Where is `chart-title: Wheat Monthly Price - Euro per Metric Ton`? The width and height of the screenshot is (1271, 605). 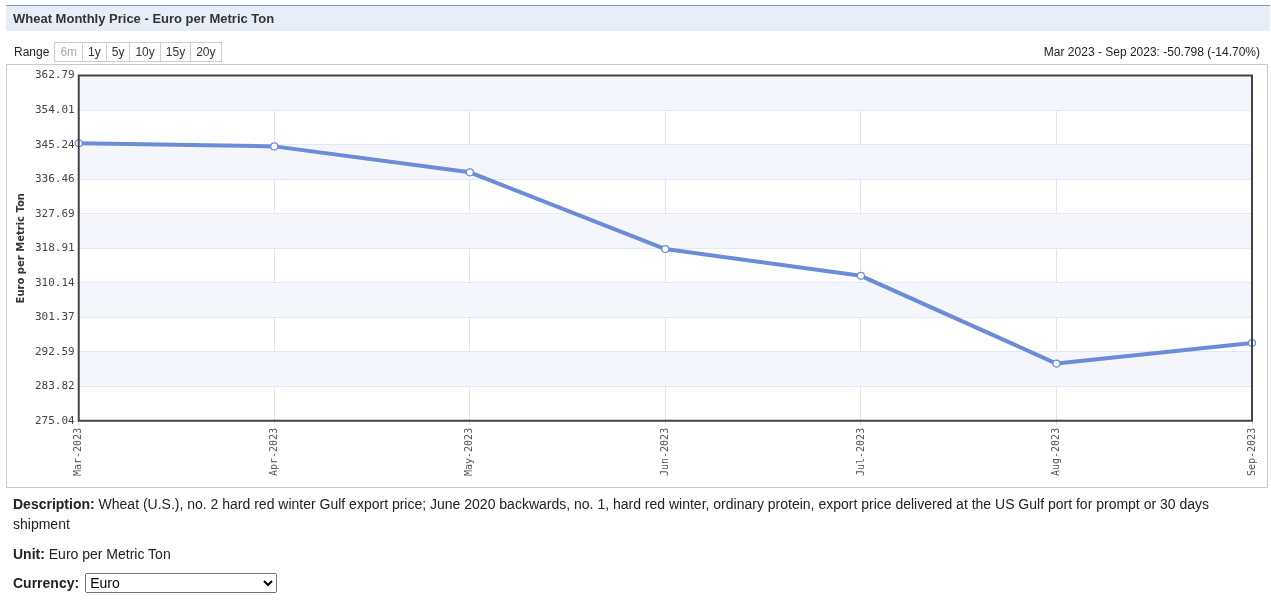 chart-title: Wheat Monthly Price - Euro per Metric Ton is located at coordinates (638, 18).